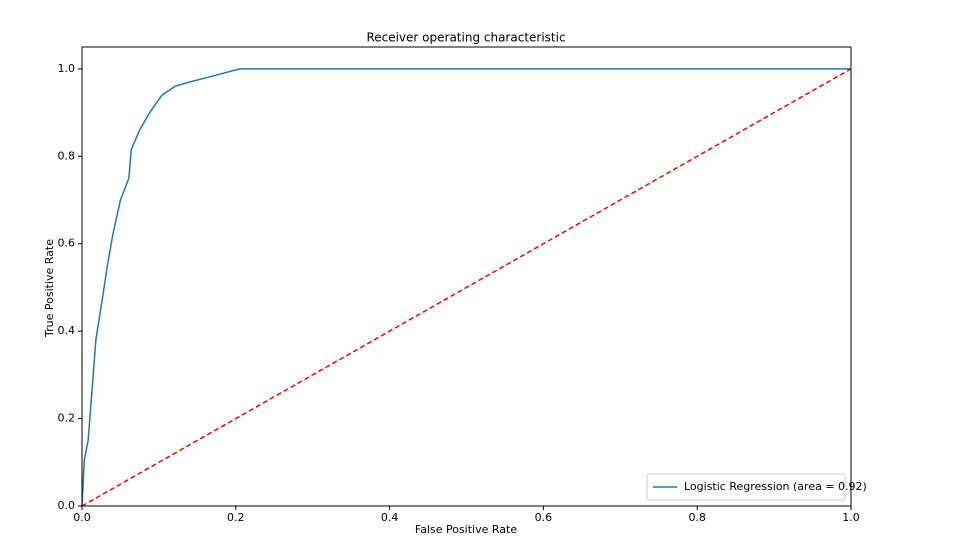 The width and height of the screenshot is (954, 556). What do you see at coordinates (466, 529) in the screenshot?
I see `x-axis-label: False Positive Rate` at bounding box center [466, 529].